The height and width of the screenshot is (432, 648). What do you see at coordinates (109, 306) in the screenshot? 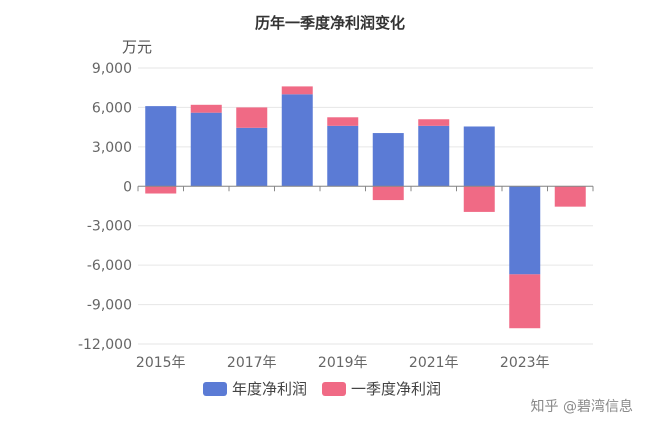
I see `y-tick-label: -9,000` at bounding box center [109, 306].